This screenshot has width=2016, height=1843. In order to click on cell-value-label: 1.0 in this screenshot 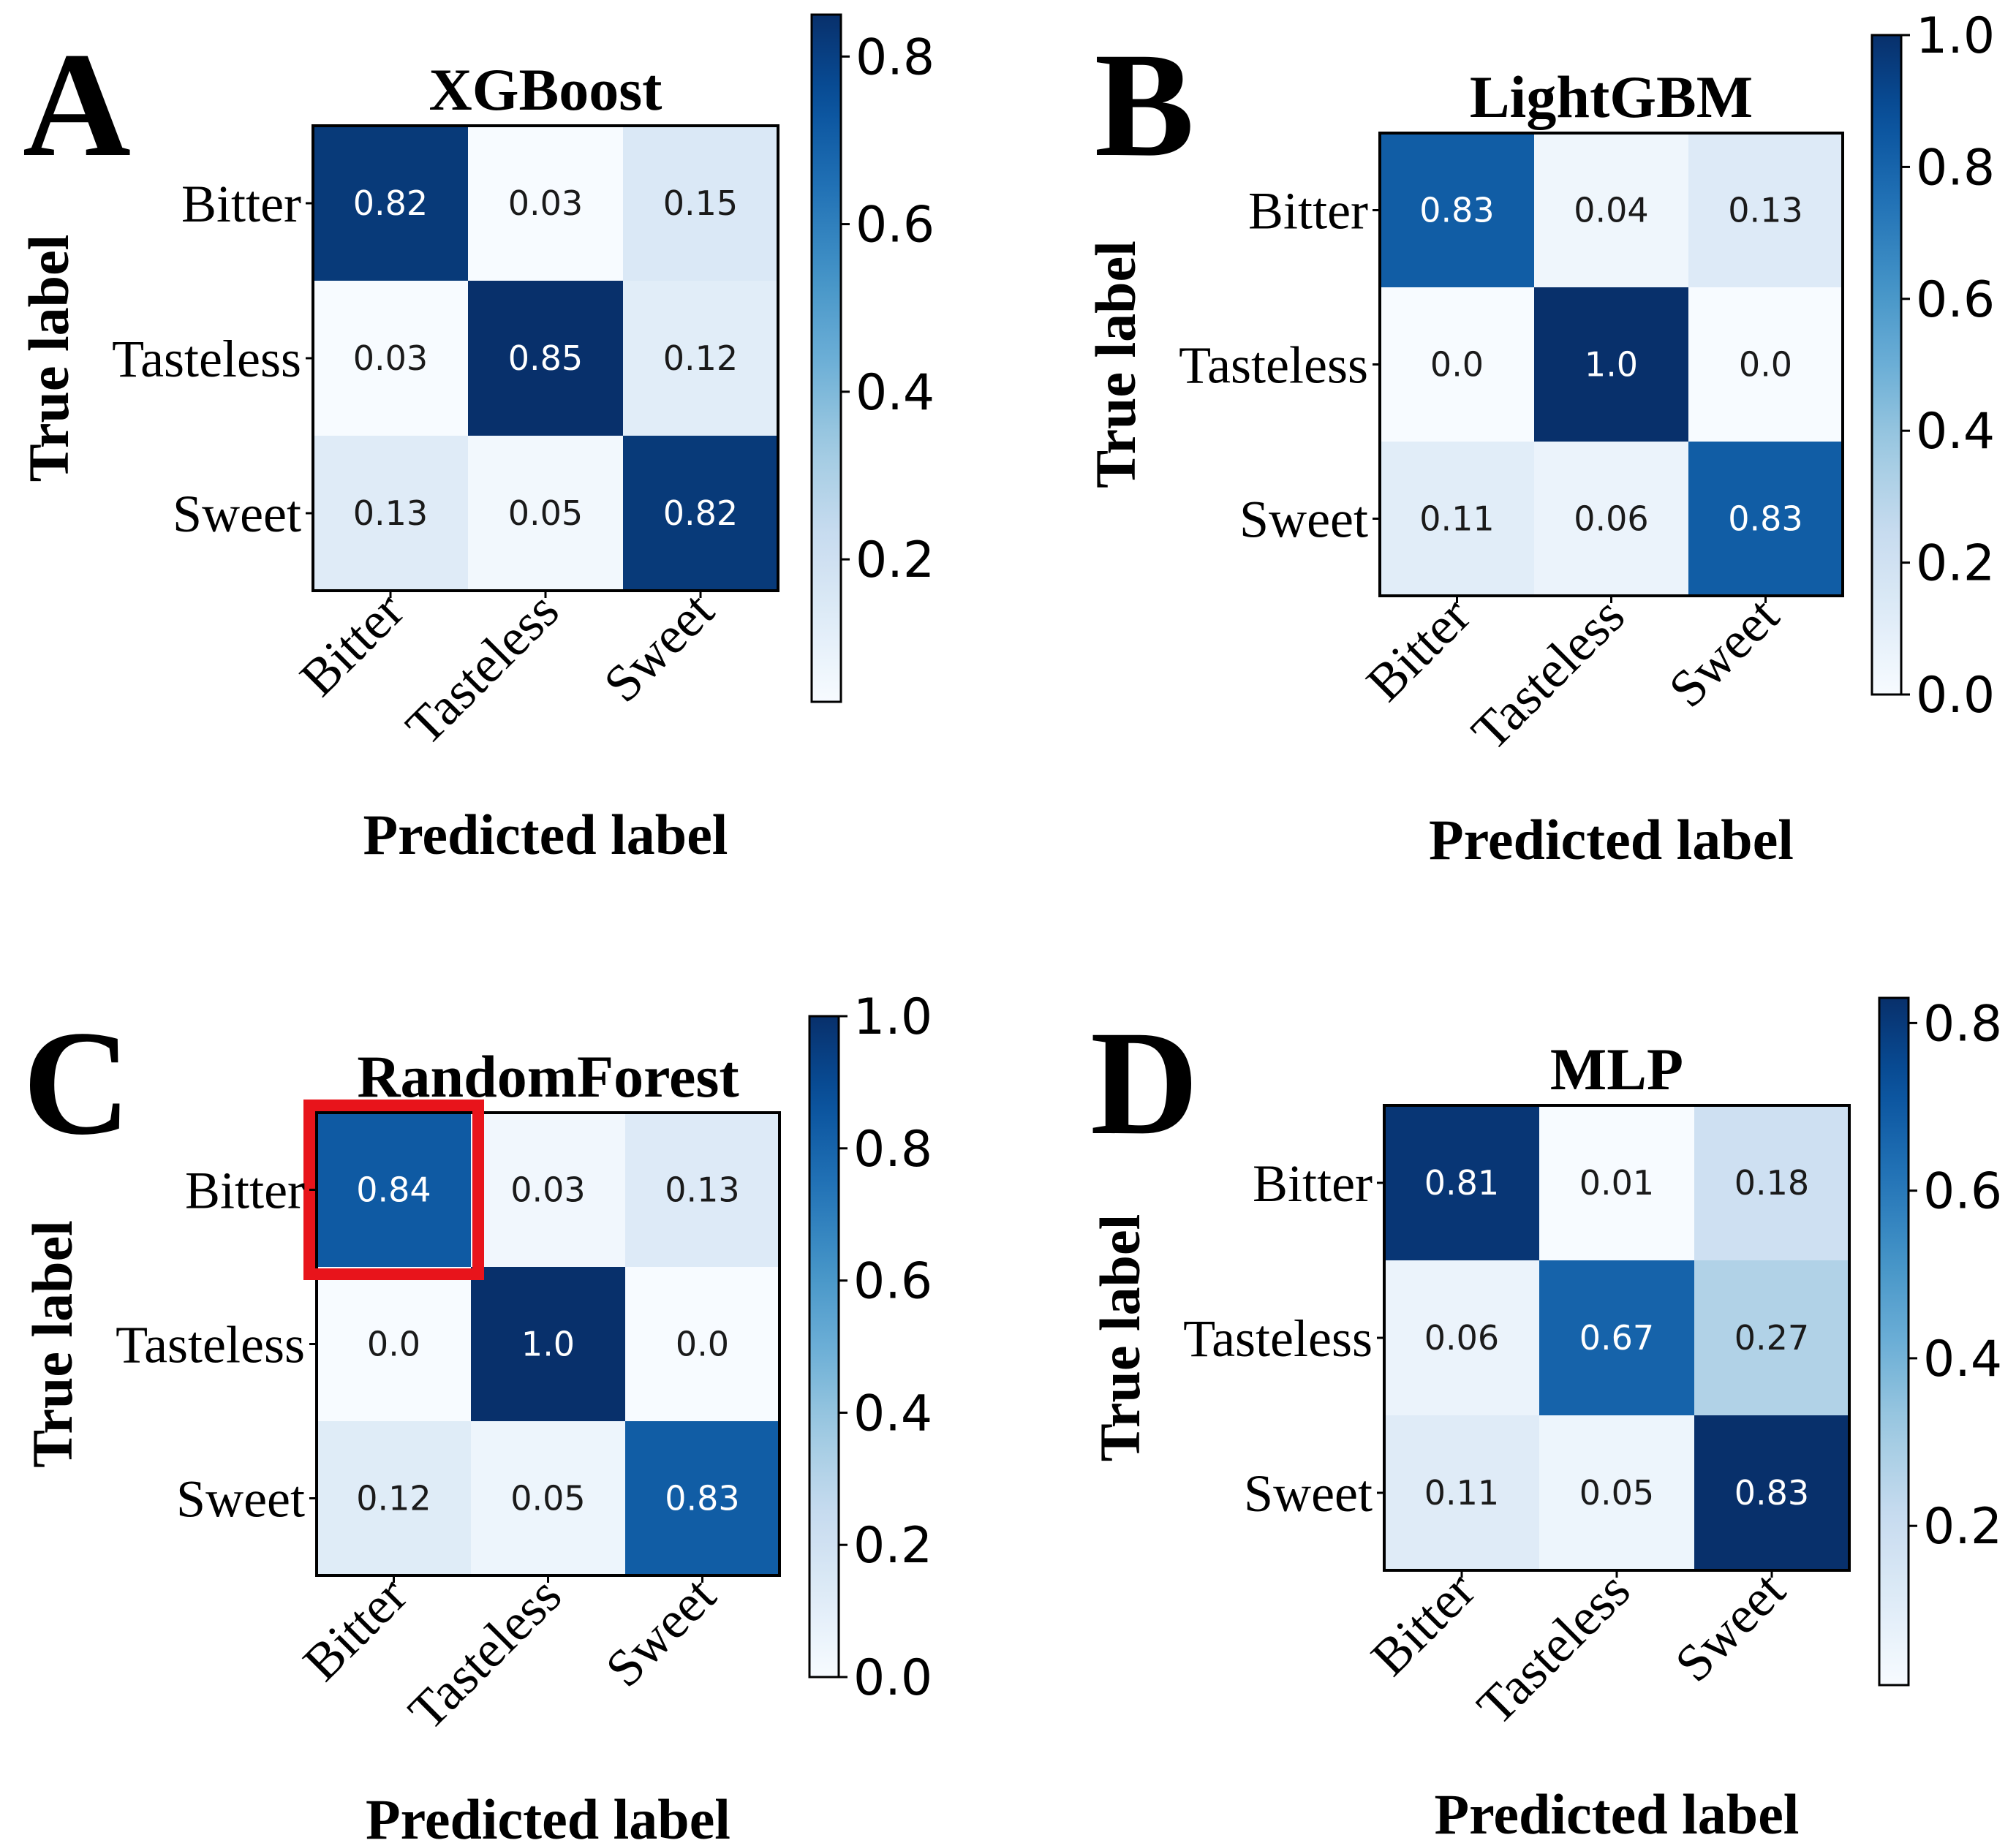, I will do `click(1611, 365)`.